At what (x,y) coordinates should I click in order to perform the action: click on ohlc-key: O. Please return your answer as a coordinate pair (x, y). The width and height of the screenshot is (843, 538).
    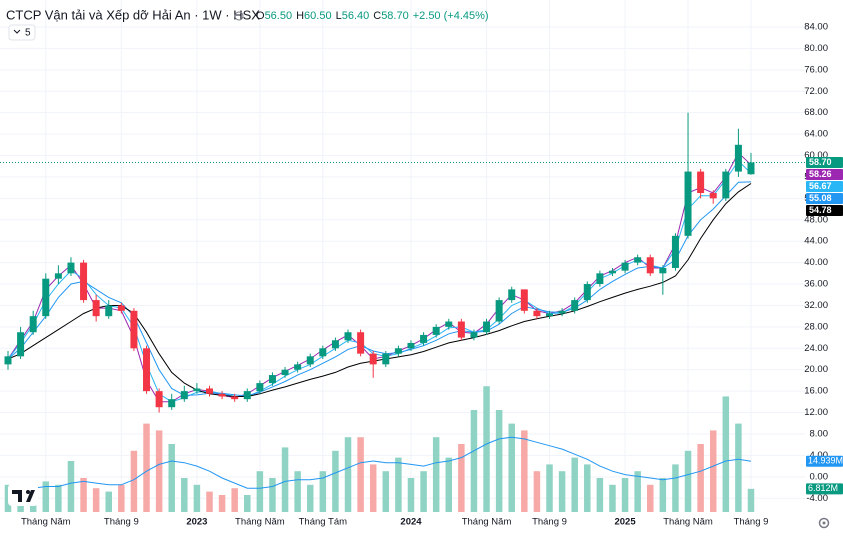
    Looking at the image, I should click on (260, 16).